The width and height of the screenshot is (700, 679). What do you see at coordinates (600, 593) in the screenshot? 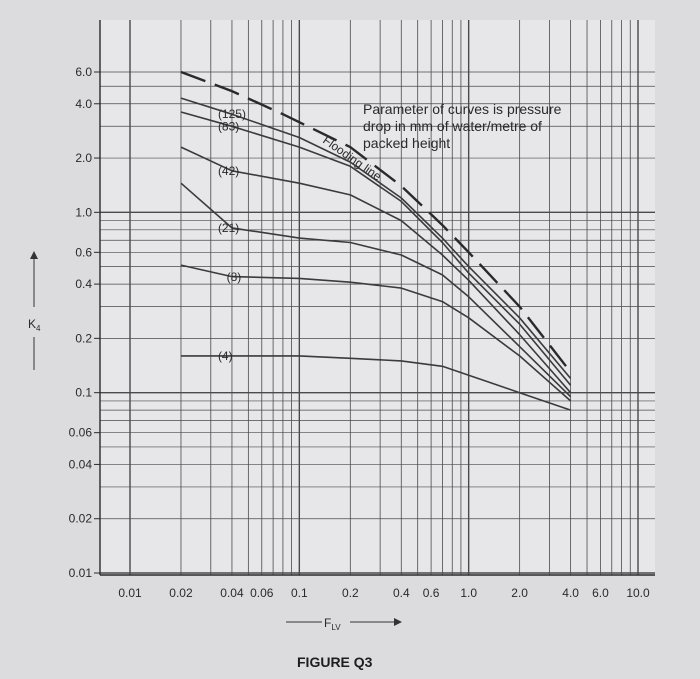
I see `x-tick-label: 6.0` at bounding box center [600, 593].